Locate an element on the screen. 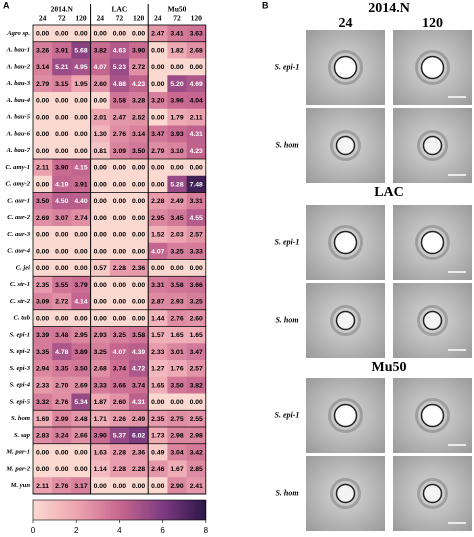 This screenshot has height=537, width=474. cell-label: 5.37 is located at coordinates (119, 436).